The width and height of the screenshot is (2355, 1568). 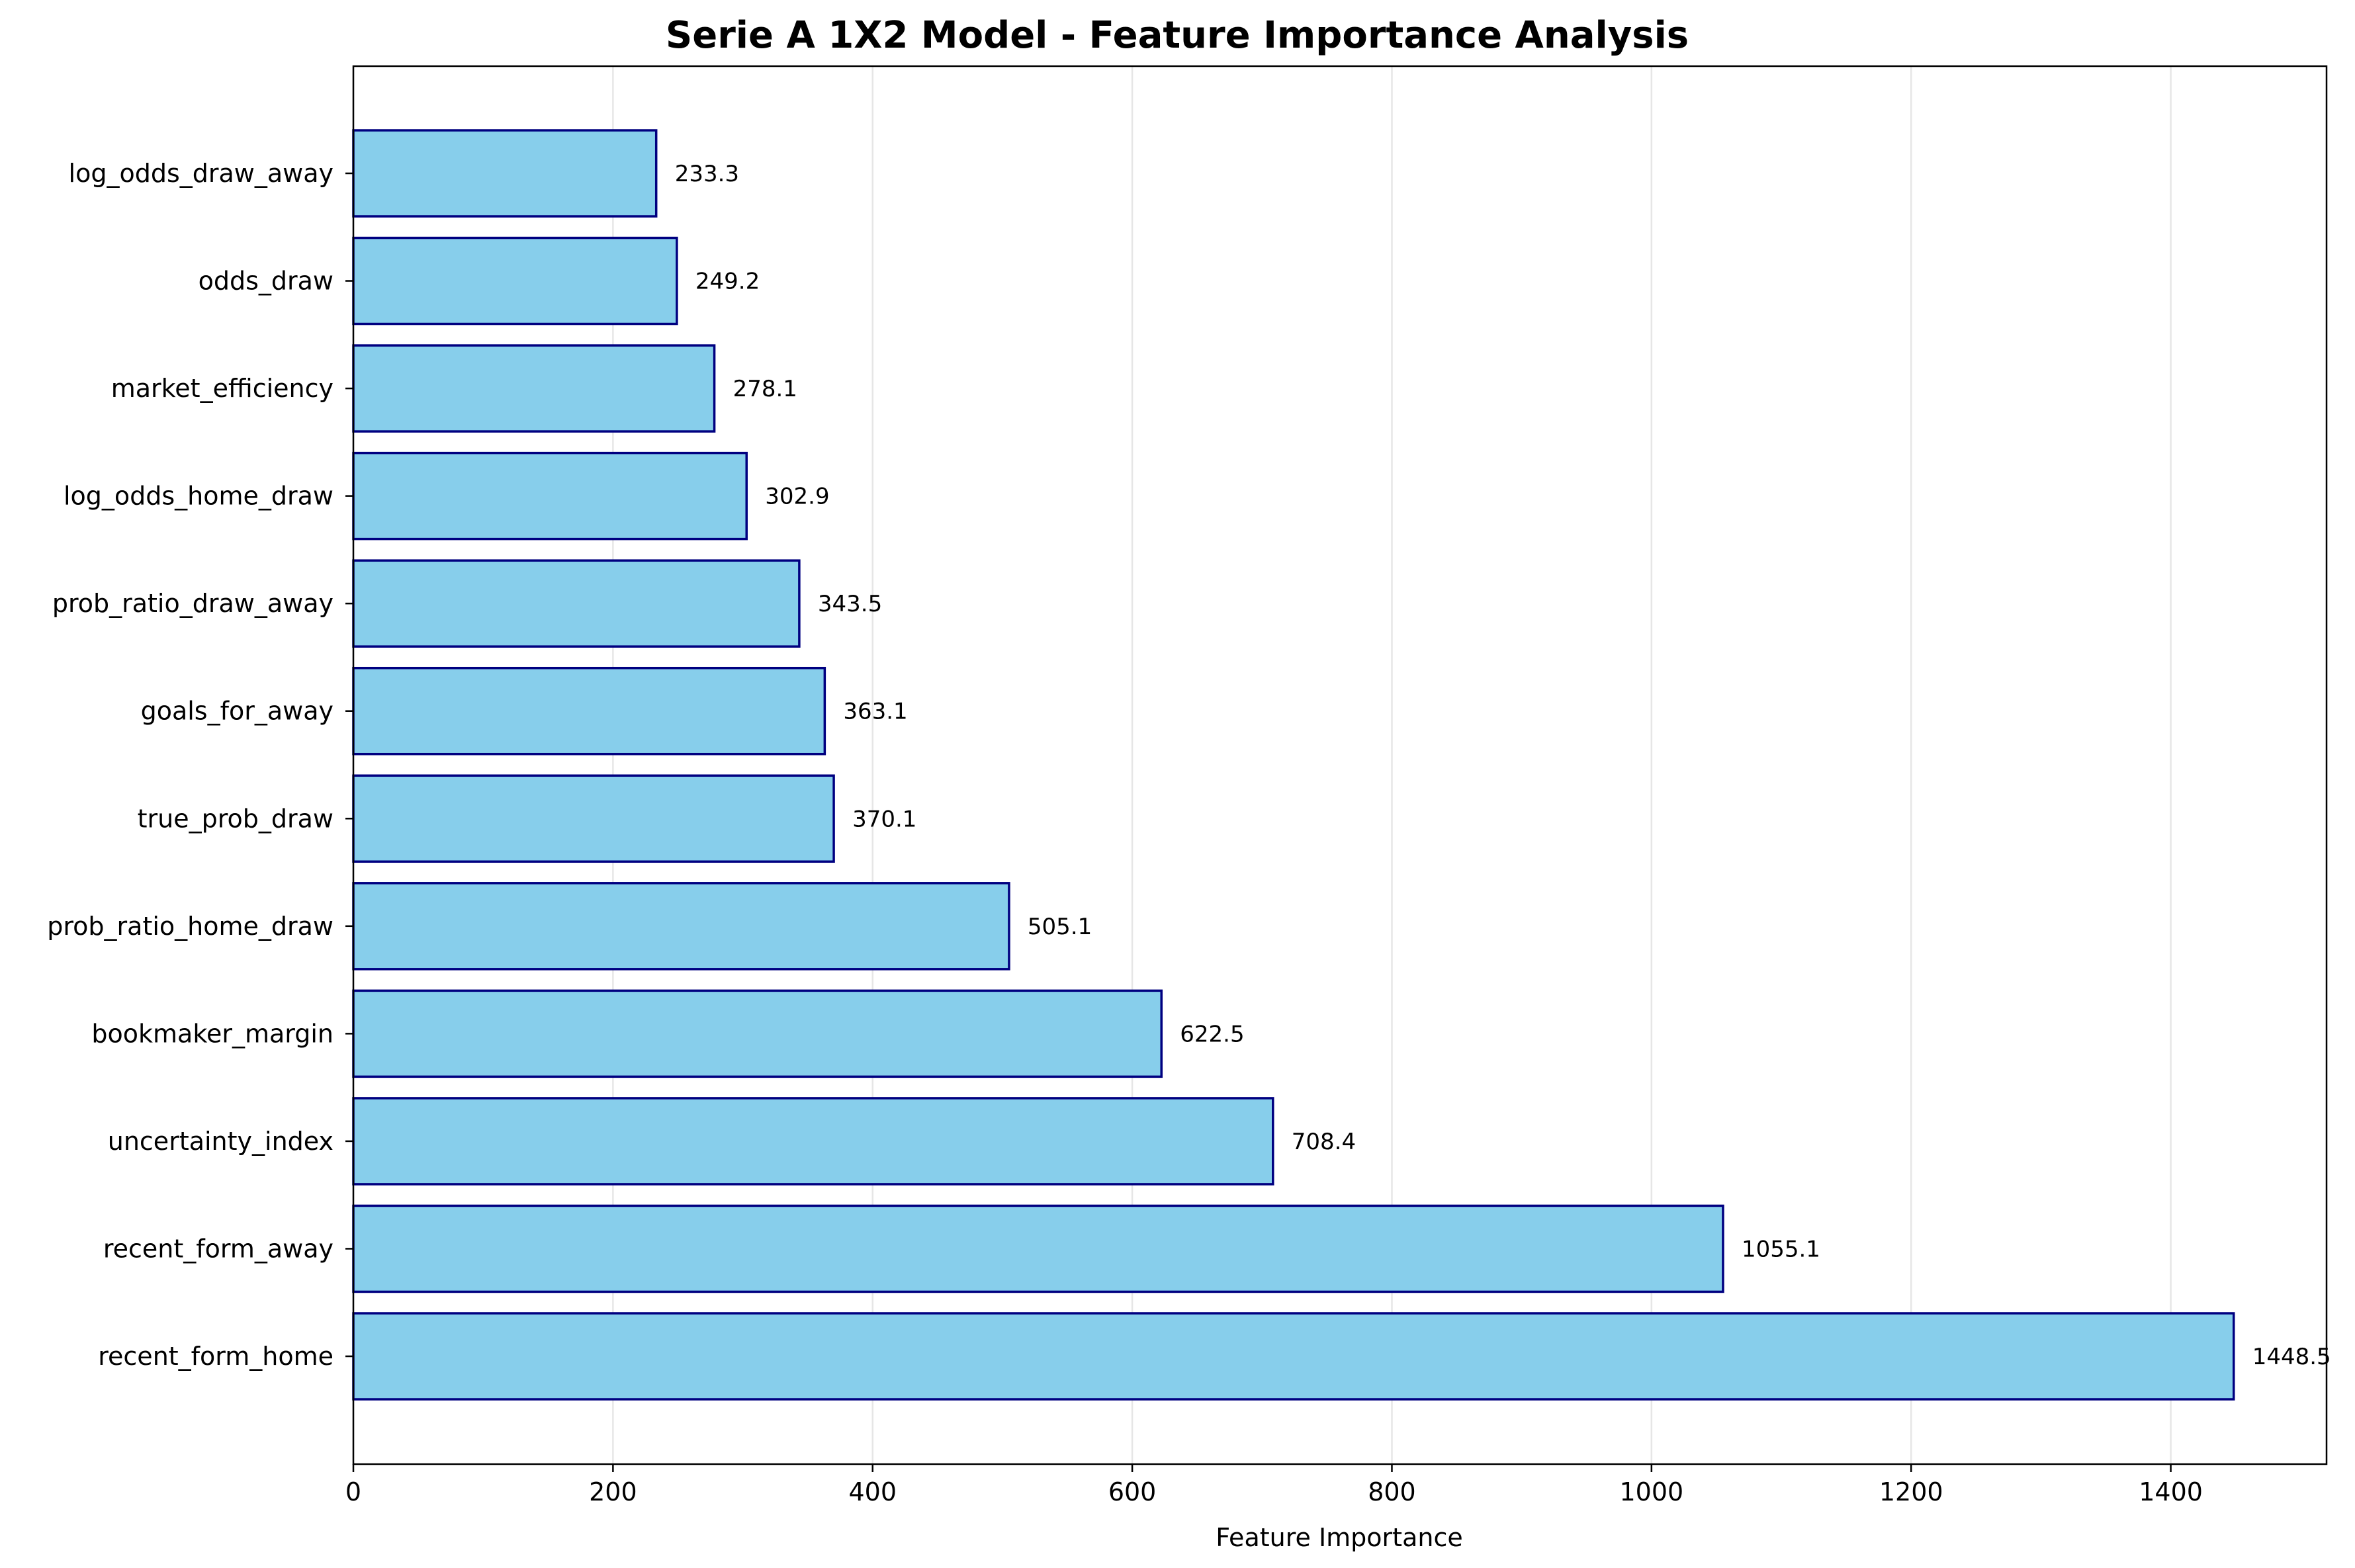 I want to click on bar-log-odds-draw-away, so click(x=505, y=174).